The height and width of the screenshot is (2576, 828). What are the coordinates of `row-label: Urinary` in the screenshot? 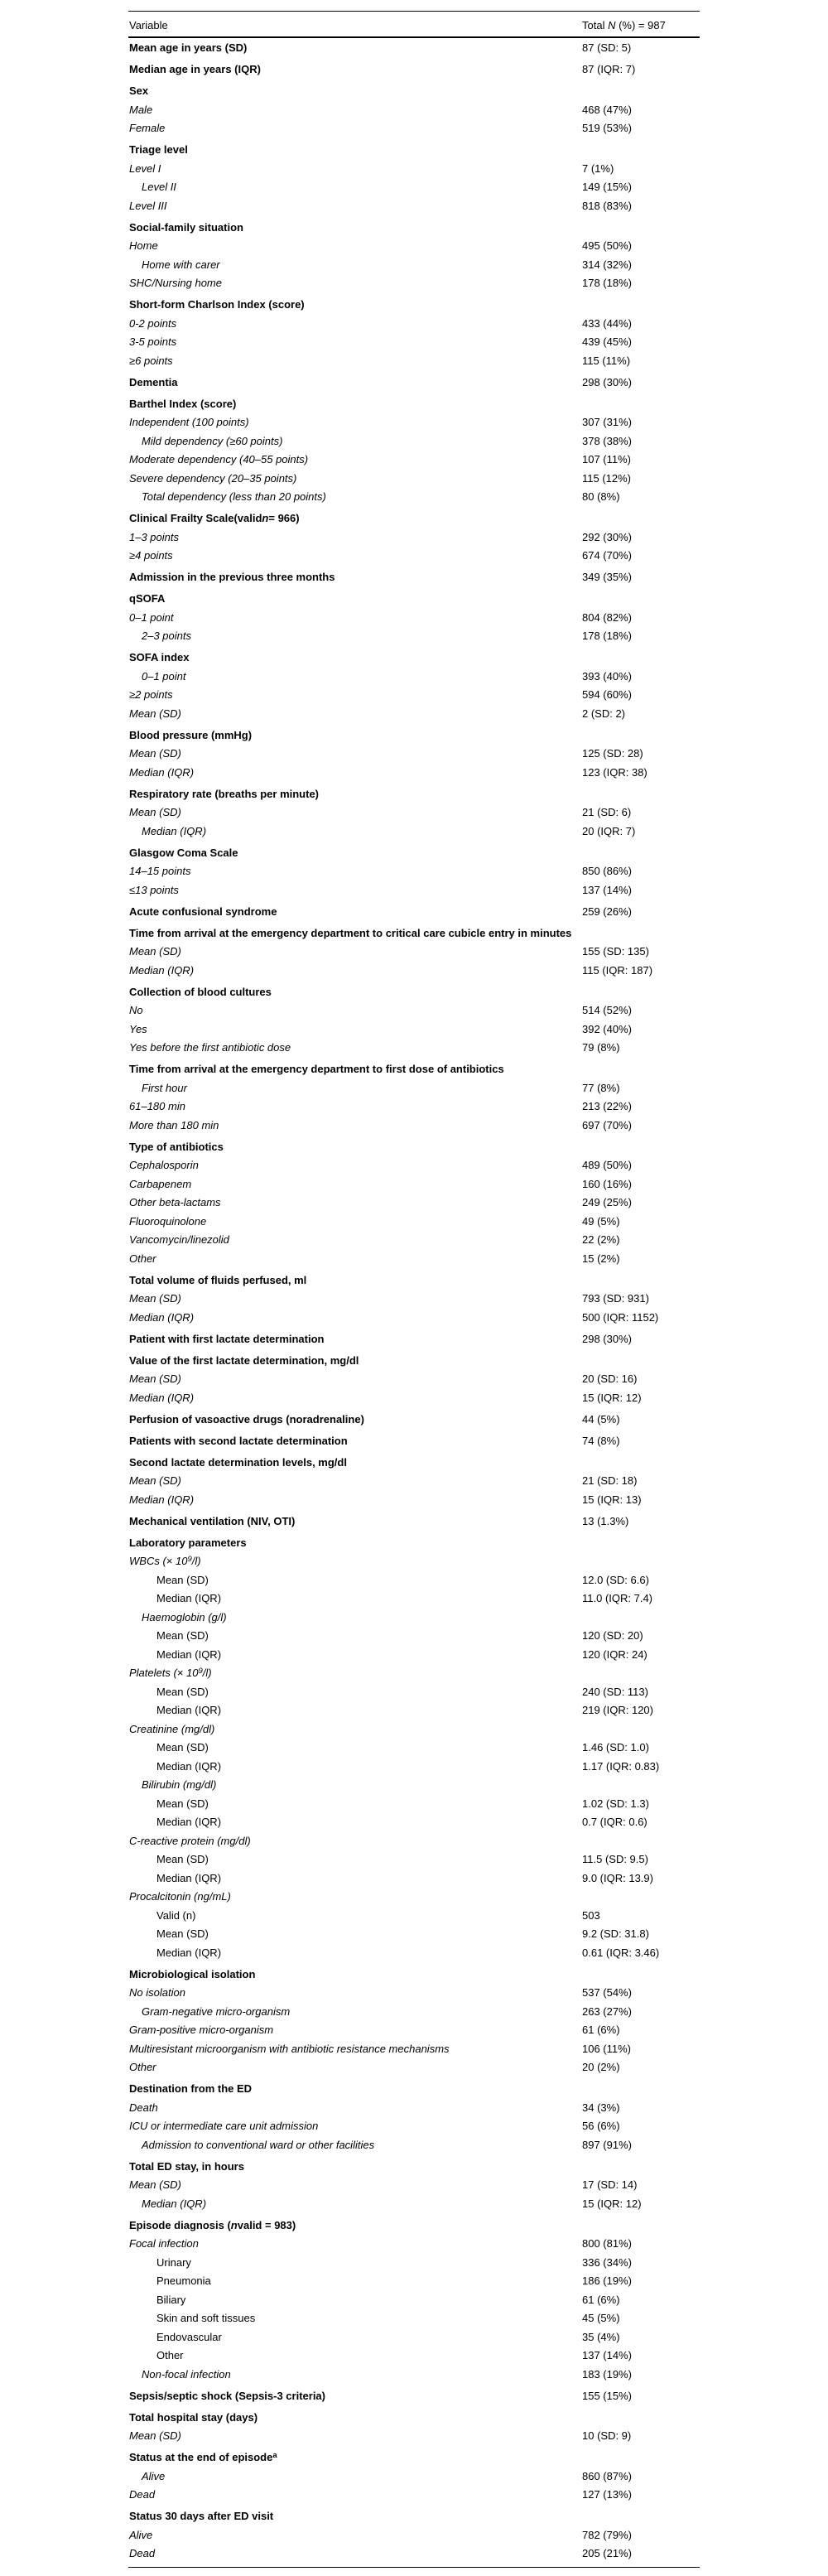 It's located at (173, 2262).